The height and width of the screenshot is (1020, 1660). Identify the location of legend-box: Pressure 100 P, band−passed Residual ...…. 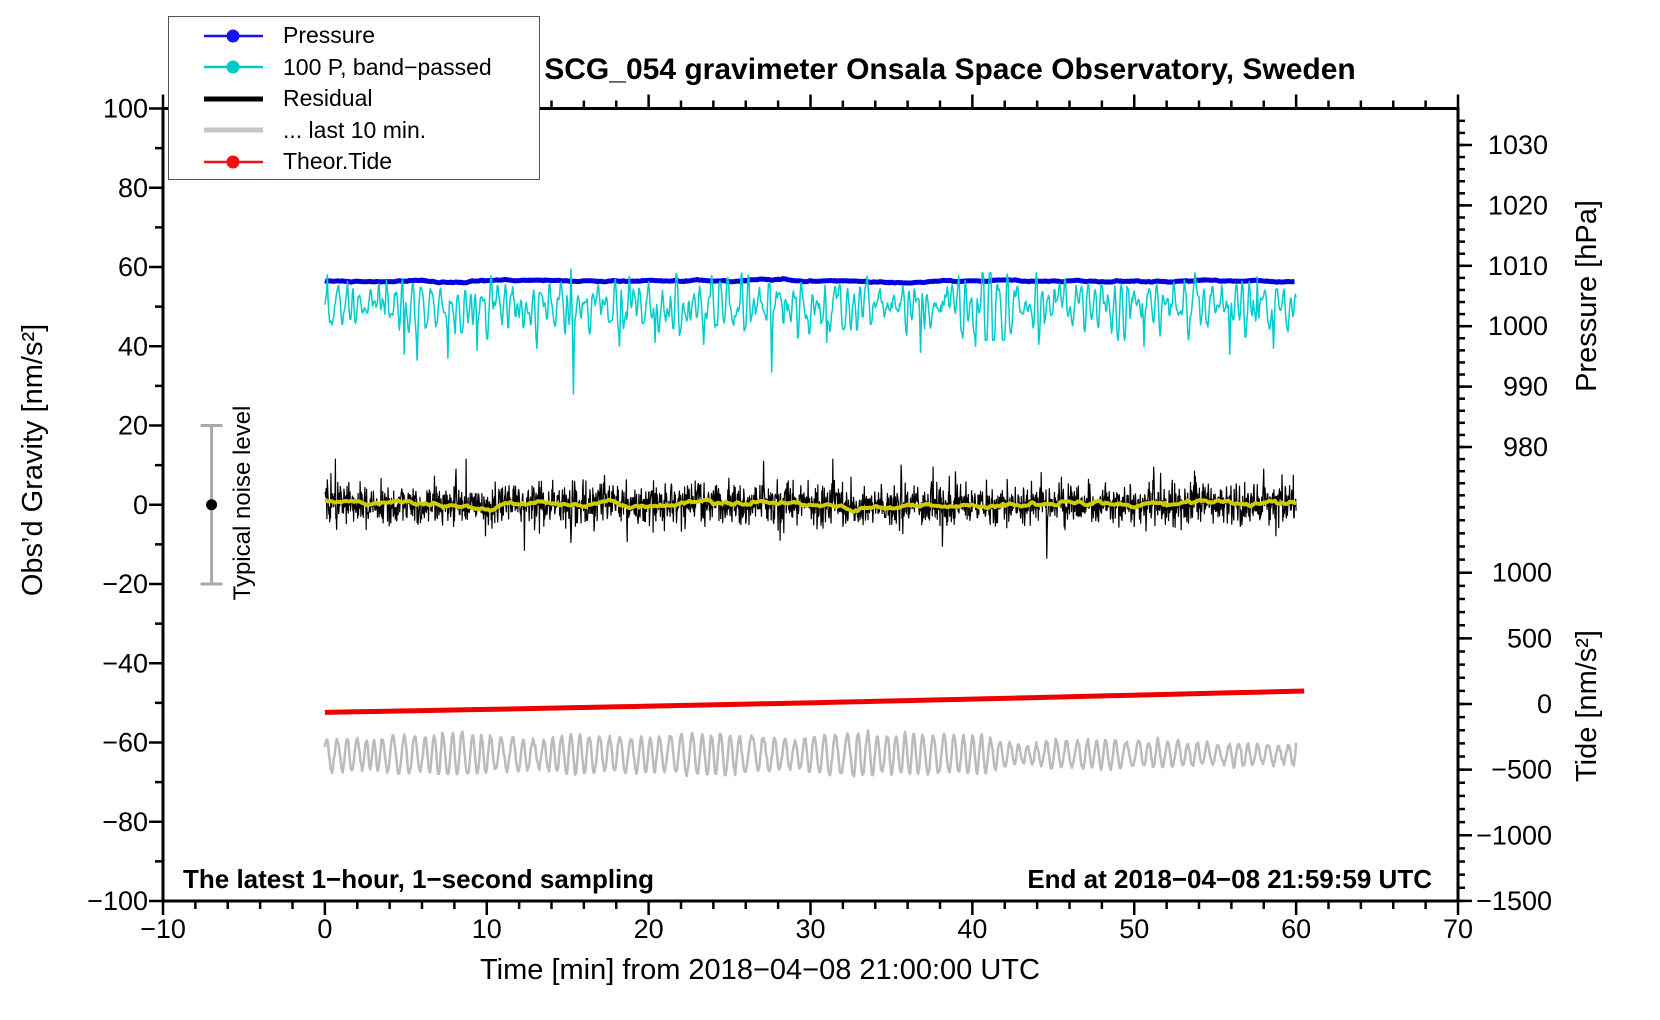
(354, 98).